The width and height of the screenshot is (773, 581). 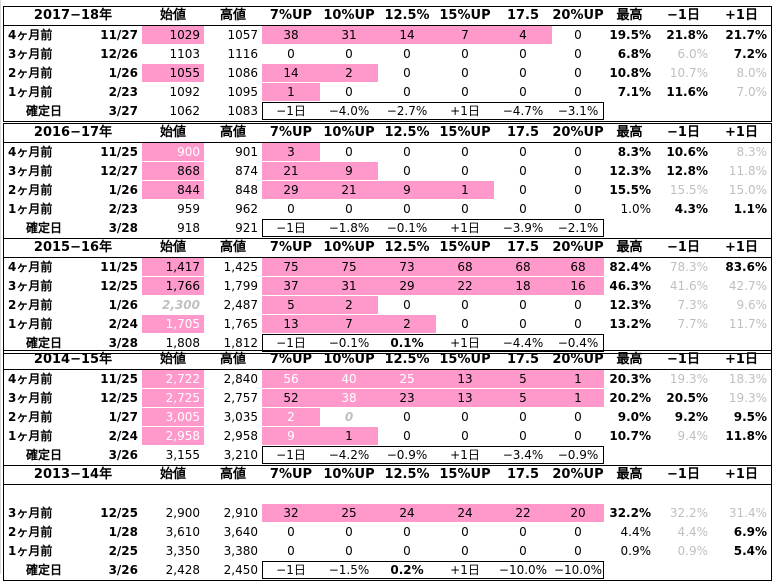 What do you see at coordinates (291, 15) in the screenshot?
I see `column-header: 7%UP` at bounding box center [291, 15].